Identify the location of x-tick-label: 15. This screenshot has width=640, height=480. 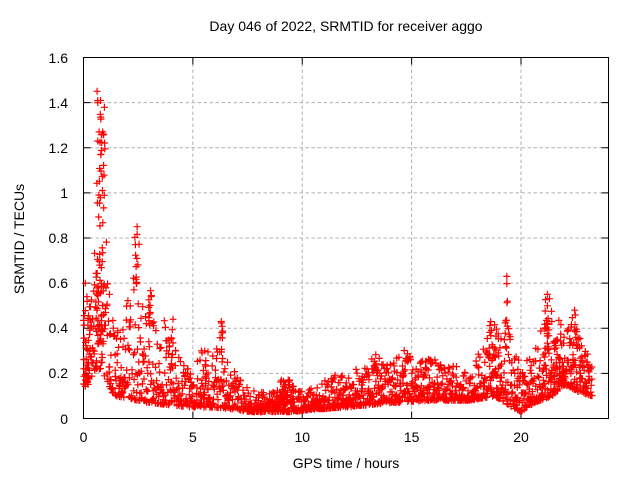
(411, 437).